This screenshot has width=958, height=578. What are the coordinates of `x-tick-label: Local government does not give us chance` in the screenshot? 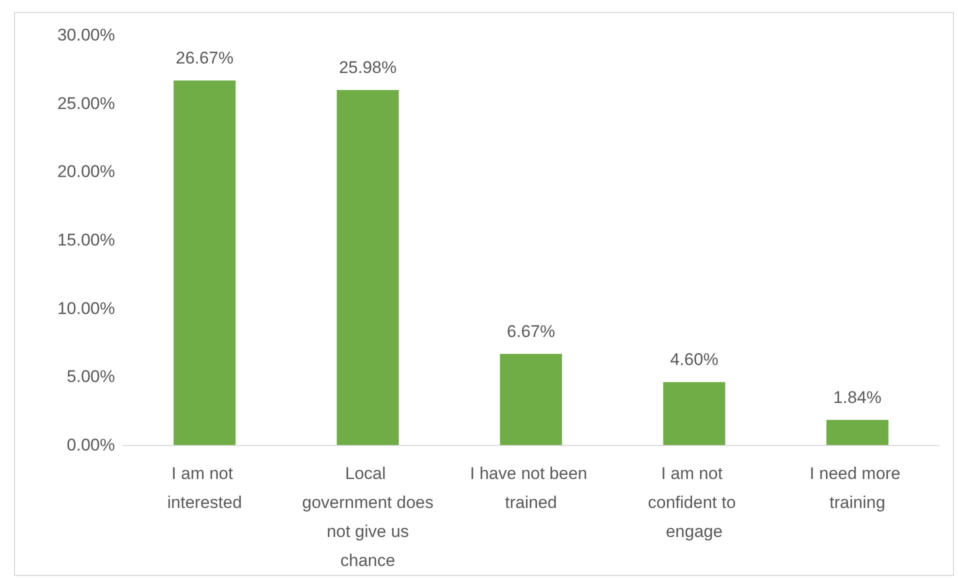 It's located at (368, 517).